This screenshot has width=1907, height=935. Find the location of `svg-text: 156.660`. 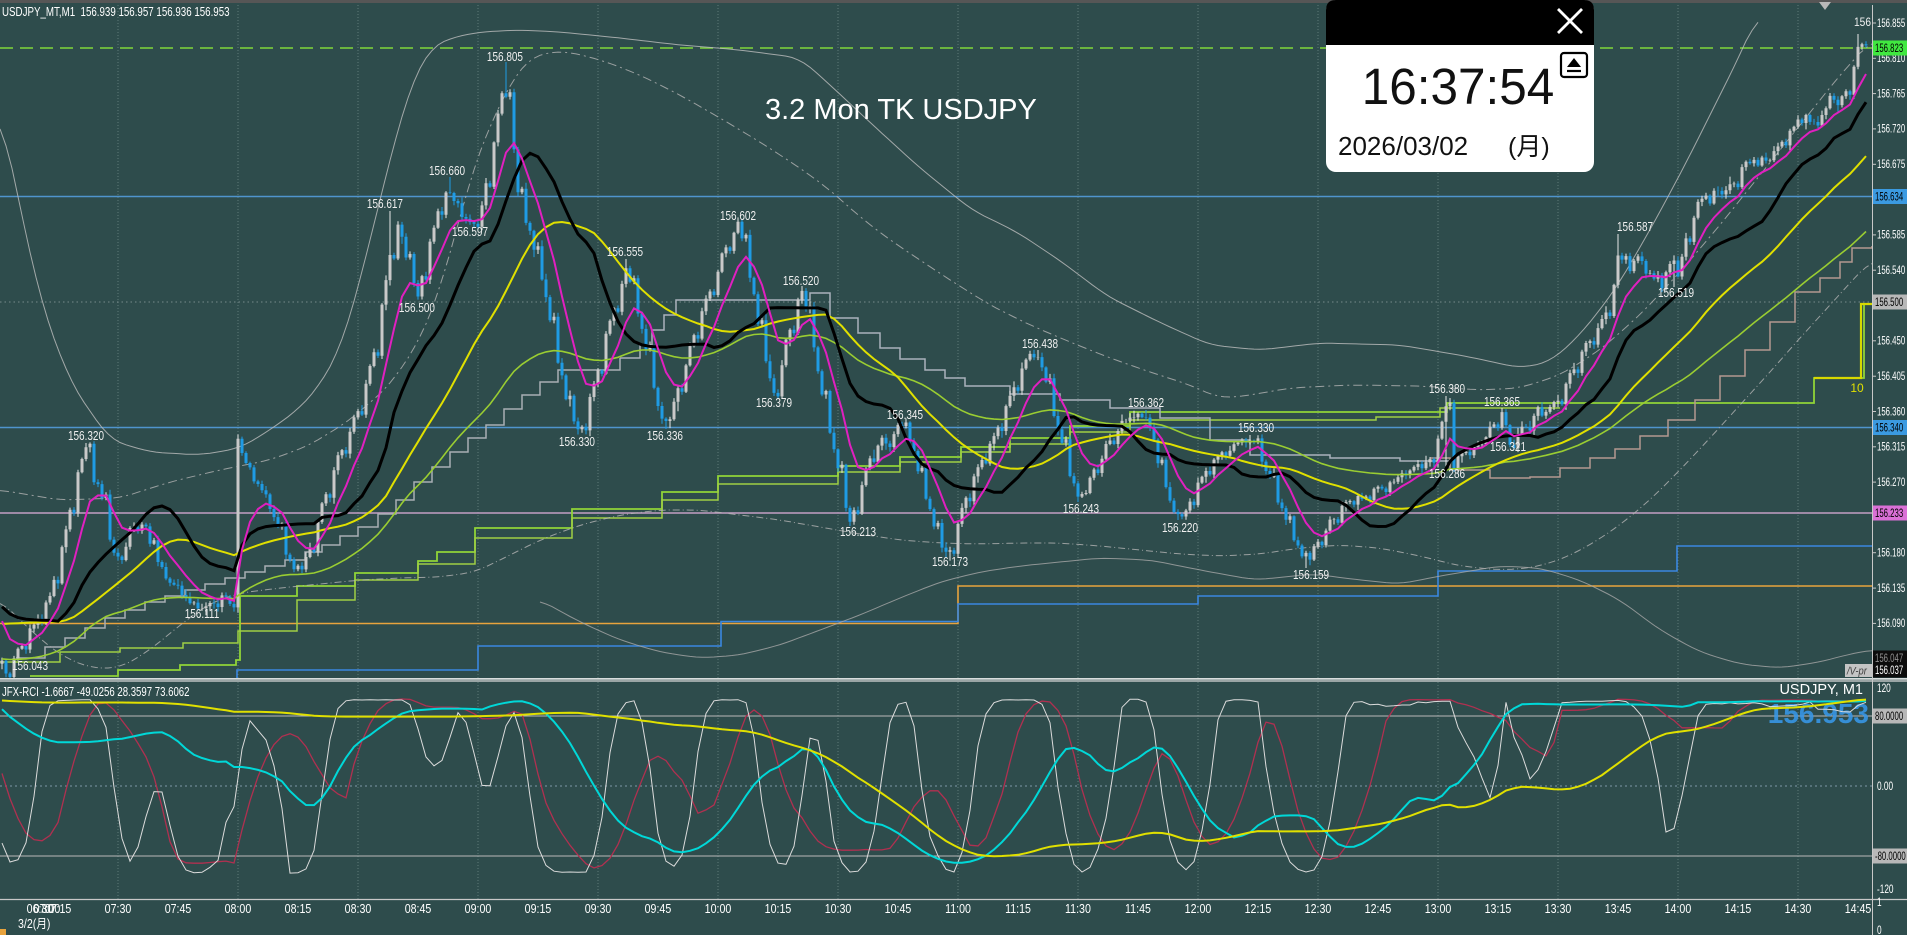

svg-text: 156.660 is located at coordinates (447, 171).